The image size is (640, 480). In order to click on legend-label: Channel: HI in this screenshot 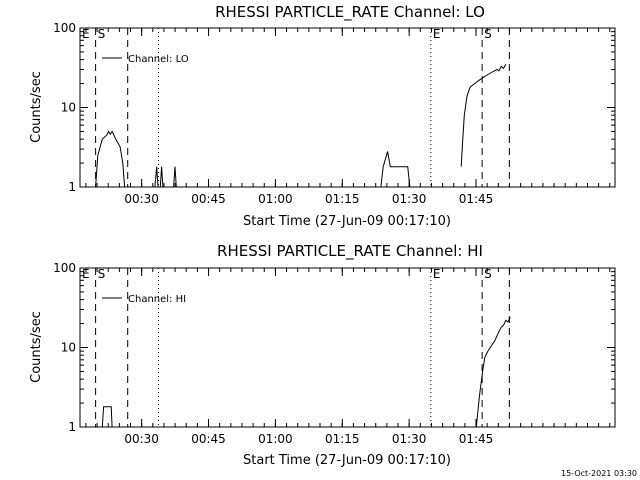, I will do `click(157, 299)`.